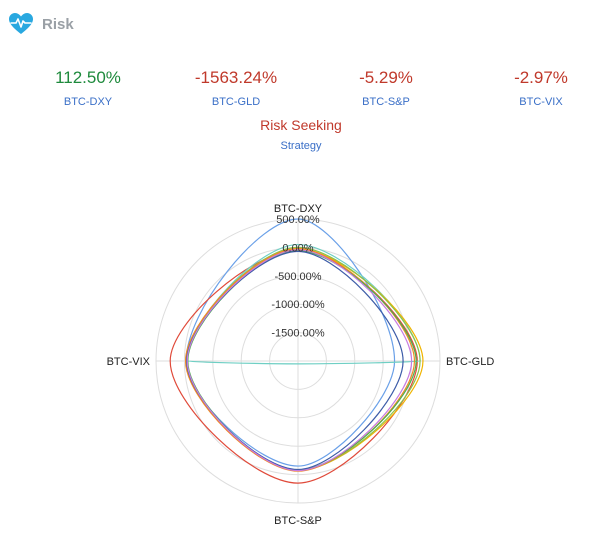 This screenshot has width=602, height=554. What do you see at coordinates (236, 102) in the screenshot?
I see `metric-label: BTC-GLD` at bounding box center [236, 102].